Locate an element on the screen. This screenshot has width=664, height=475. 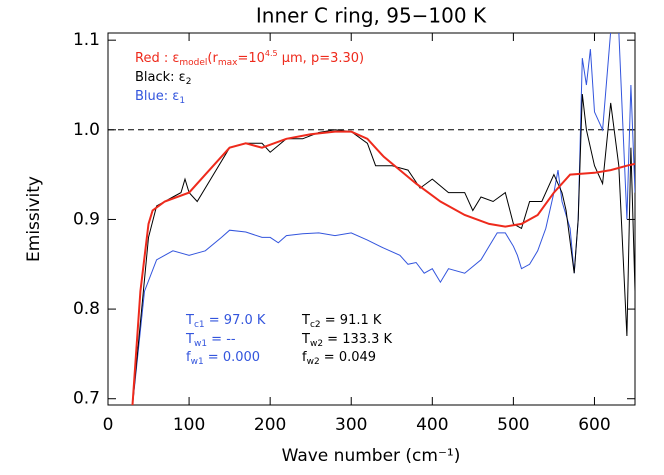
annotation: Tw1 = -- is located at coordinates (210, 340).